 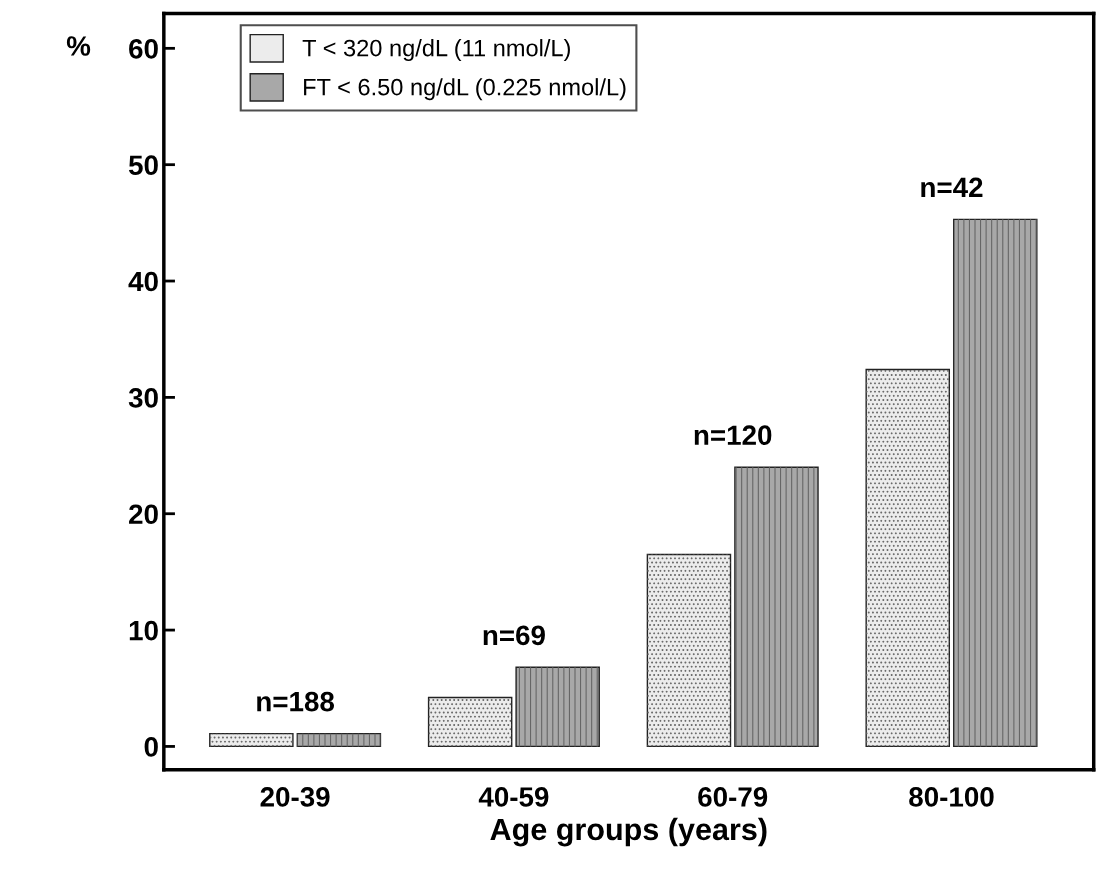 I want to click on y-tick-label: 40, so click(x=143, y=281).